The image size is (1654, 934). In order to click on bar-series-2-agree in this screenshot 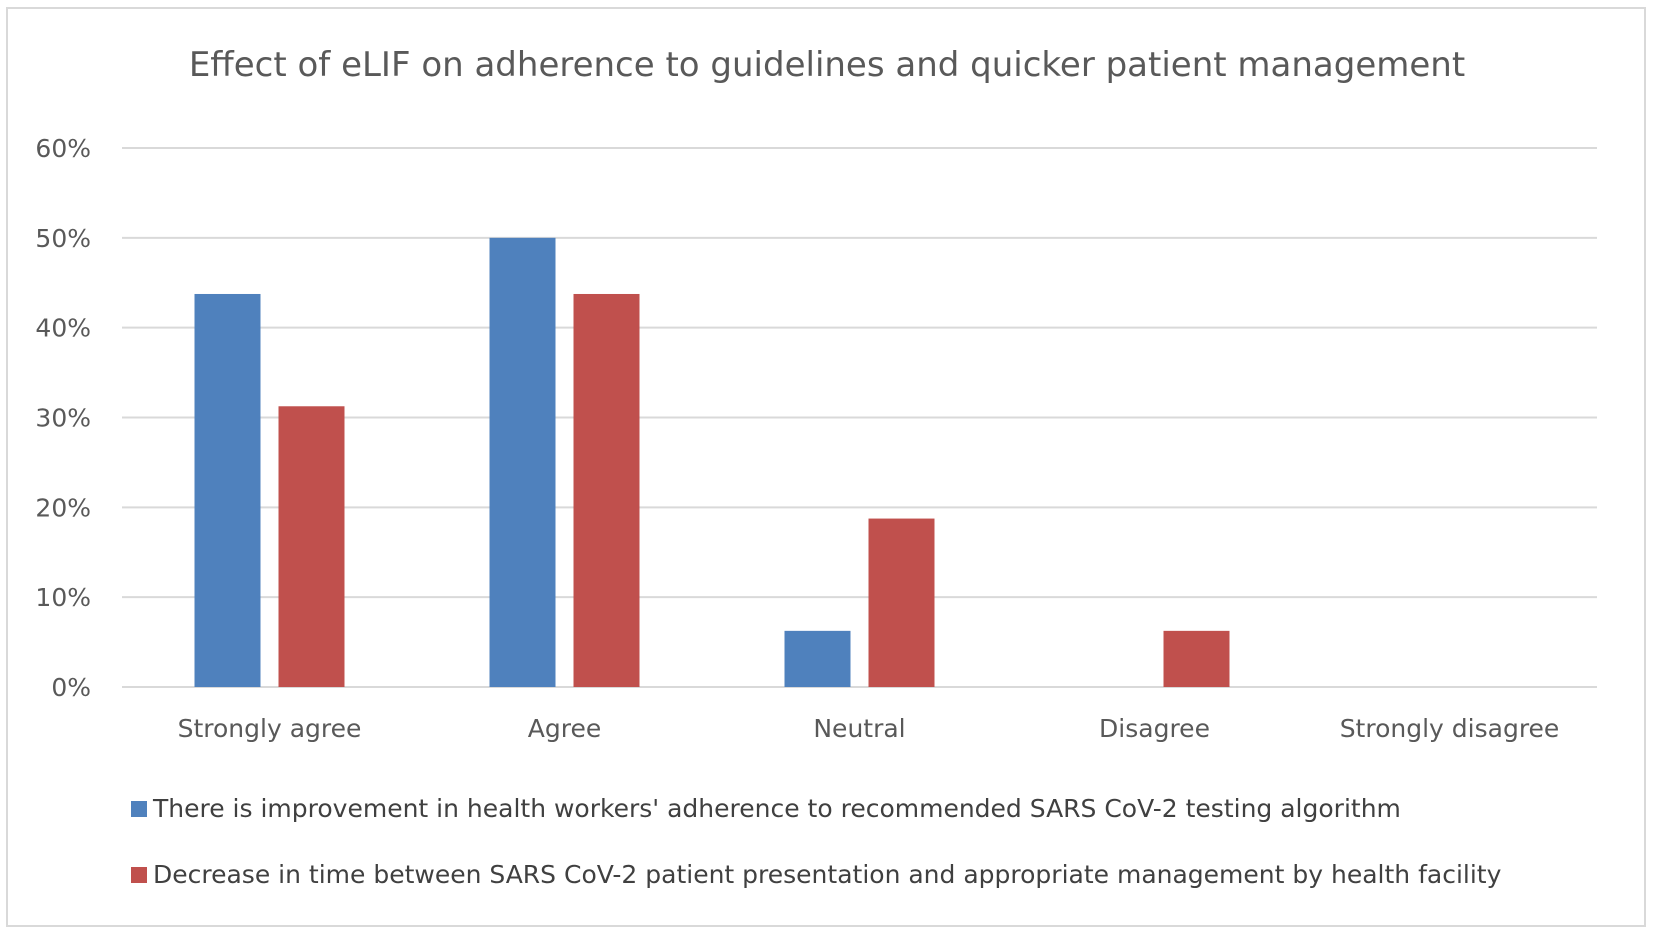, I will do `click(606, 490)`.